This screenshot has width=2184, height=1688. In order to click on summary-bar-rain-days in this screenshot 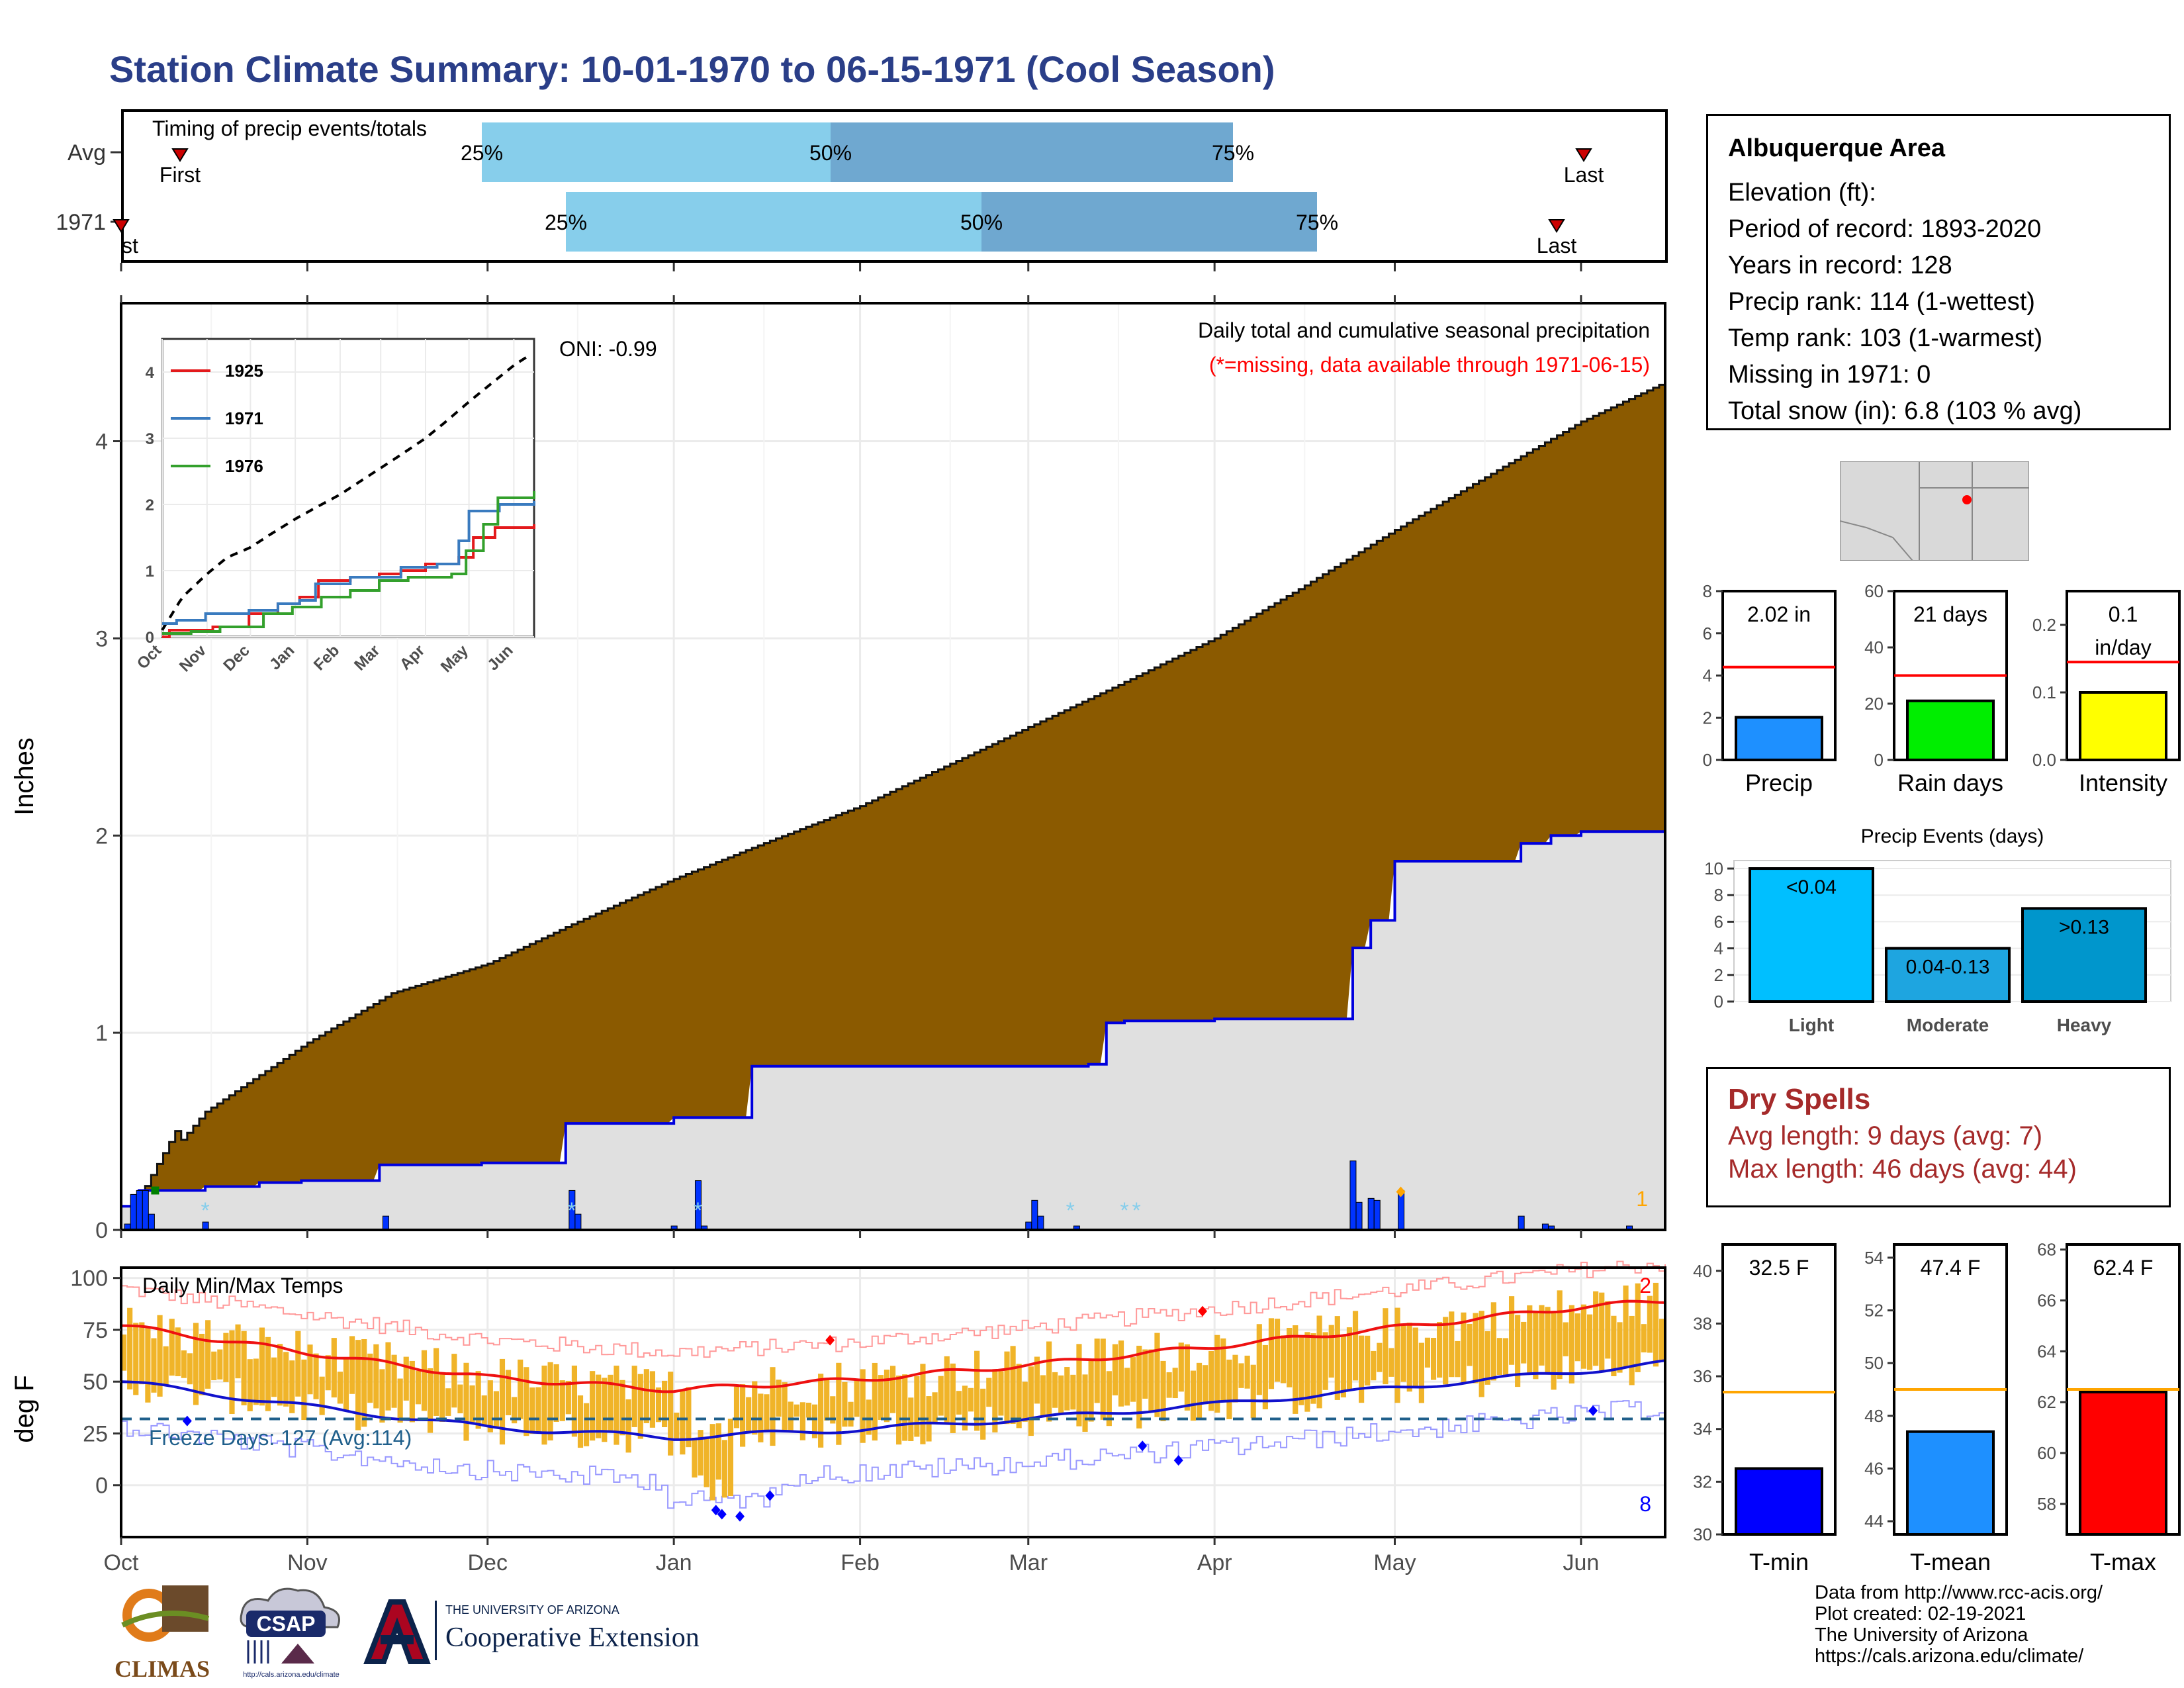, I will do `click(1951, 730)`.